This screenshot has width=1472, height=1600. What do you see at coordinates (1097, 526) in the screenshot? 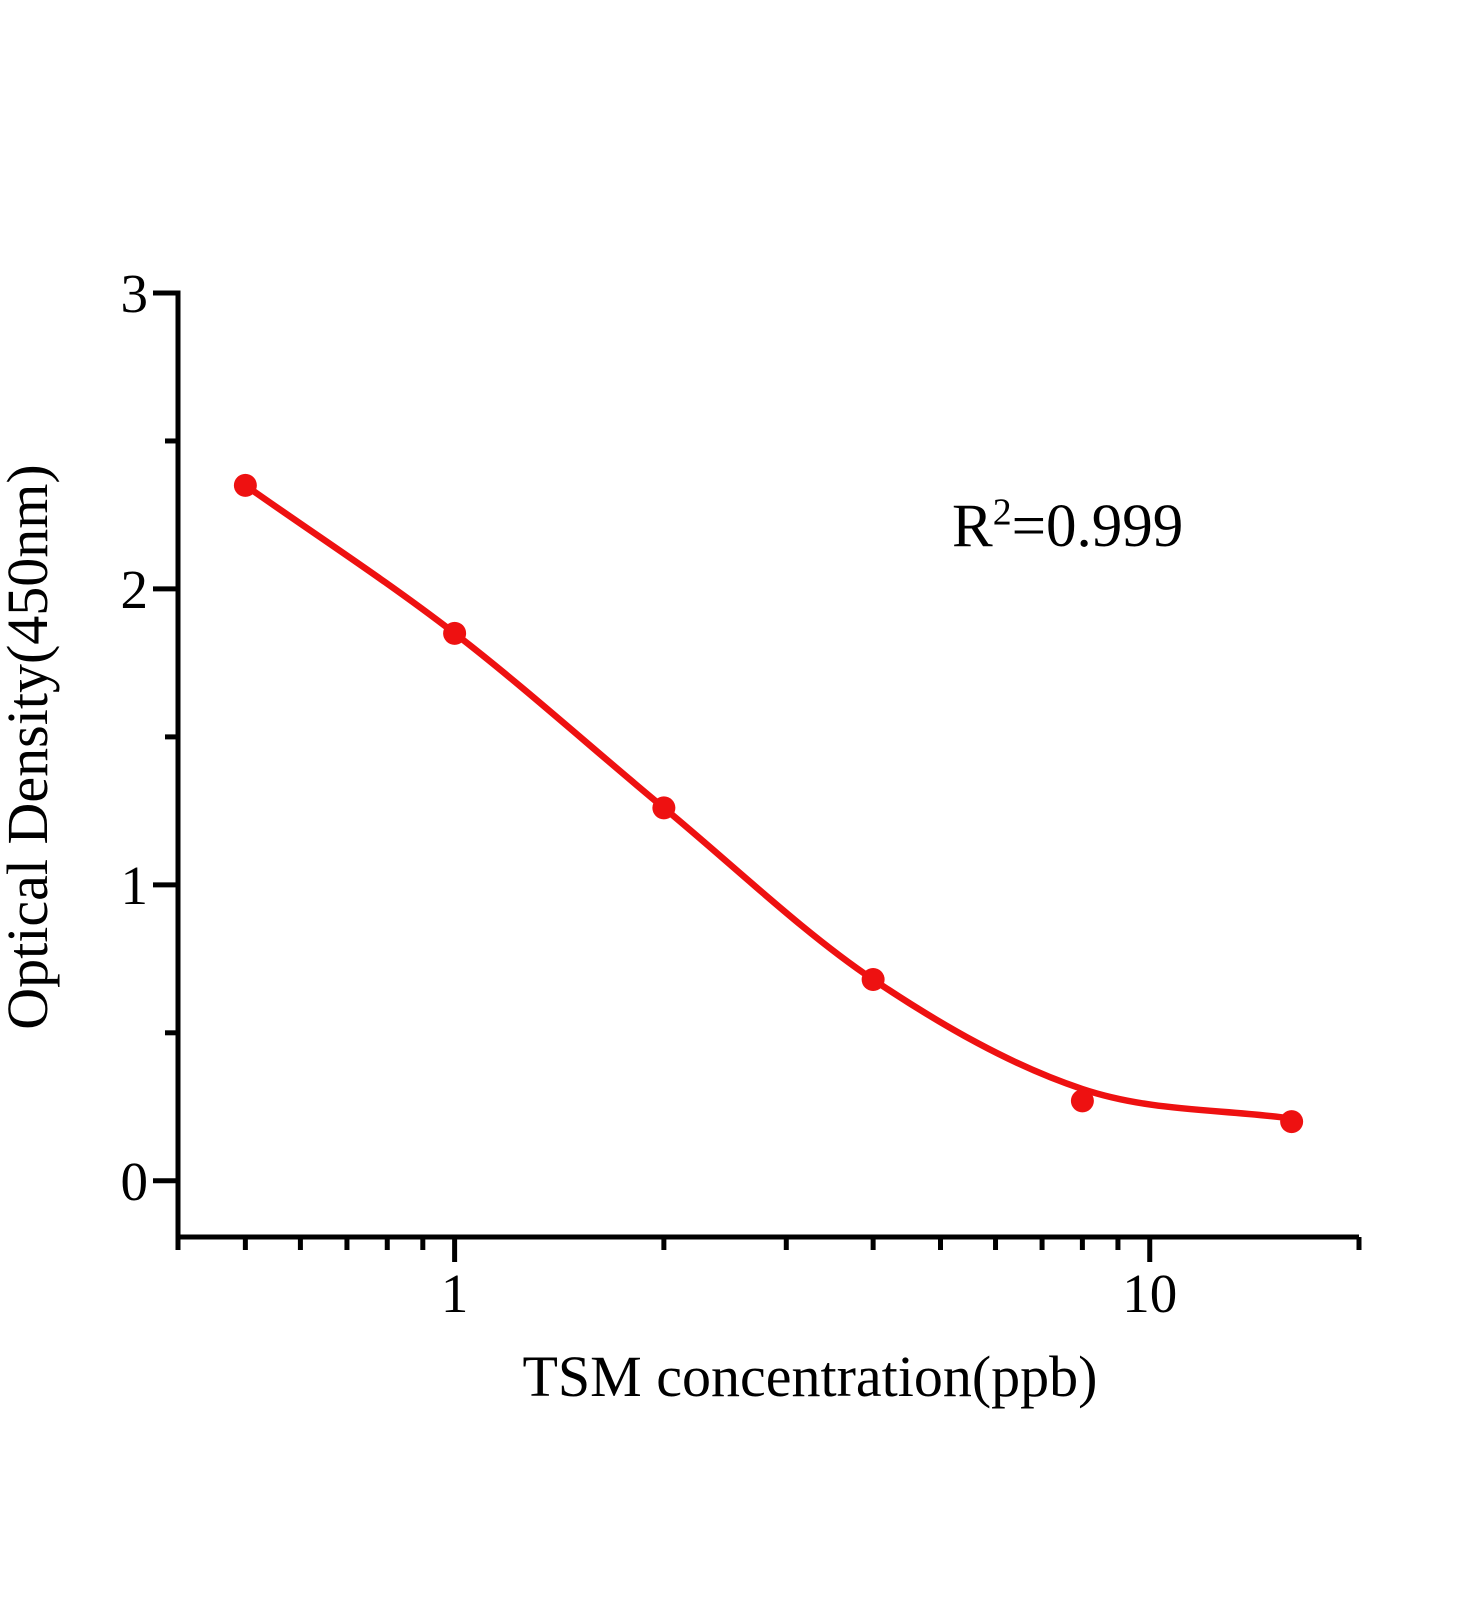
I see `r-squared-value: =0.999` at bounding box center [1097, 526].